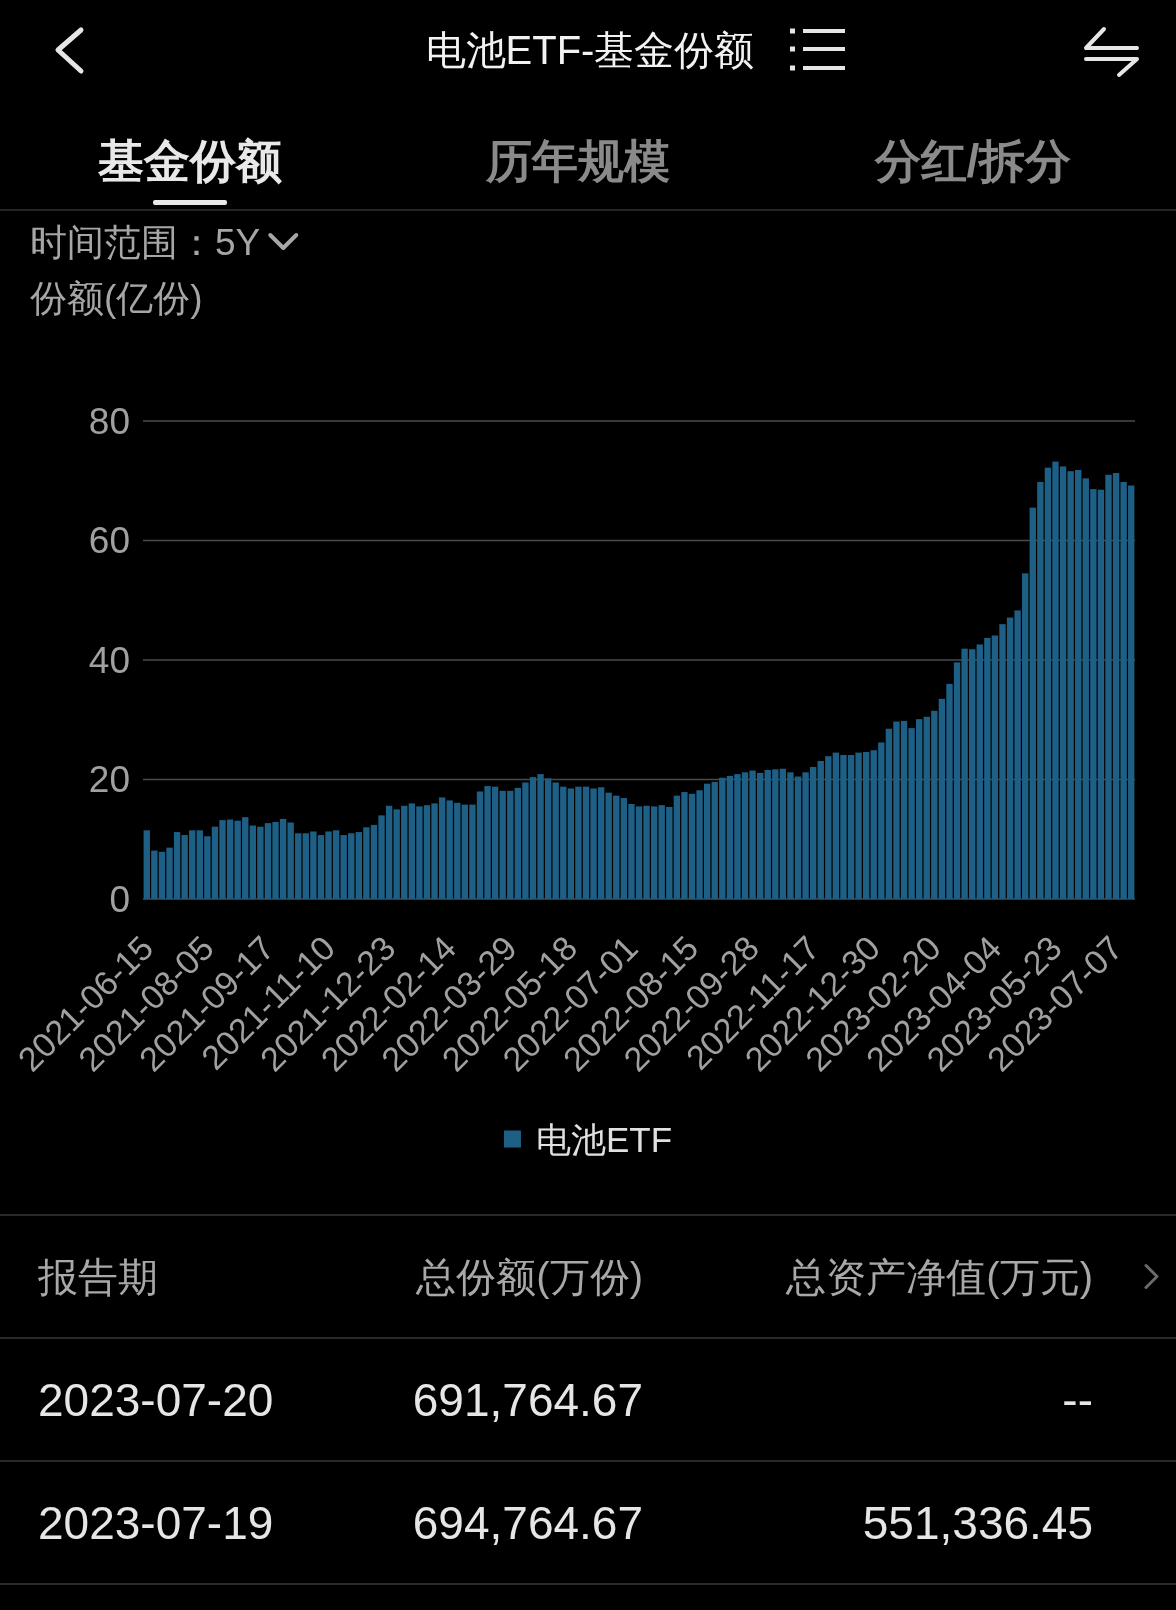 The height and width of the screenshot is (1610, 1176). I want to click on y-tick-label: 20, so click(109, 779).